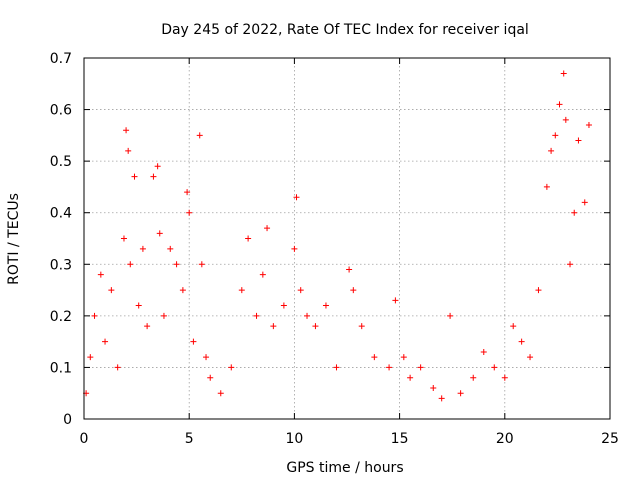  I want to click on y-tick-label: 0.4, so click(61, 214).